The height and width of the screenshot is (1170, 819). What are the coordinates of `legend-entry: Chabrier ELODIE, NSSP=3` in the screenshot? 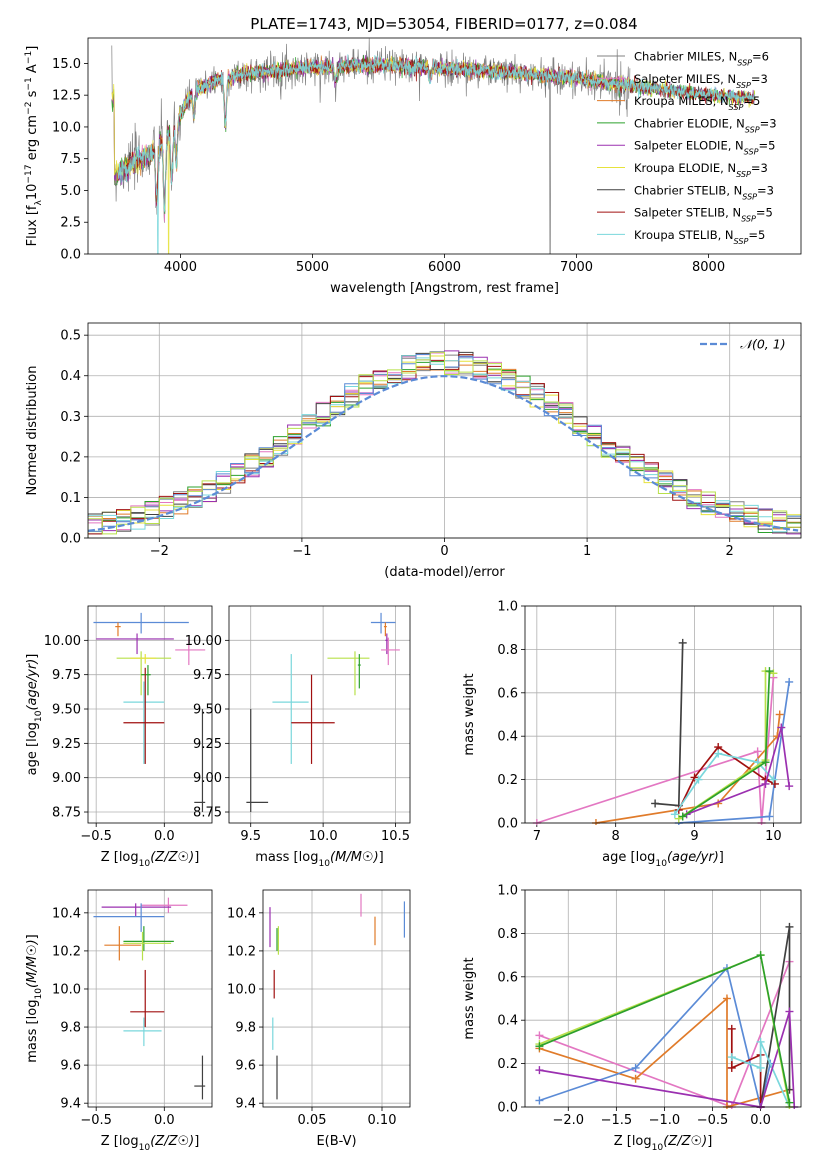 It's located at (705, 124).